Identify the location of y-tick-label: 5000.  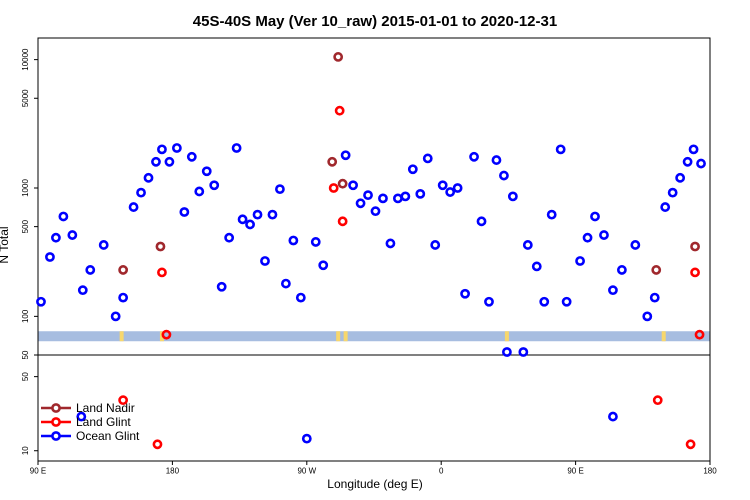
(25, 98).